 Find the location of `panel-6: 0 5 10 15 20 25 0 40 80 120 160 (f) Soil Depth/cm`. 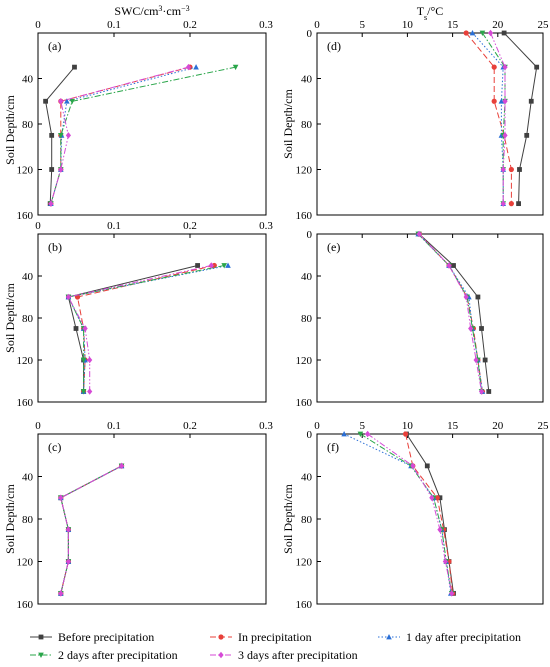

panel-6: 0 5 10 15 20 25 0 40 80 120 160 (f) Soil Depth/cm is located at coordinates (415, 515).